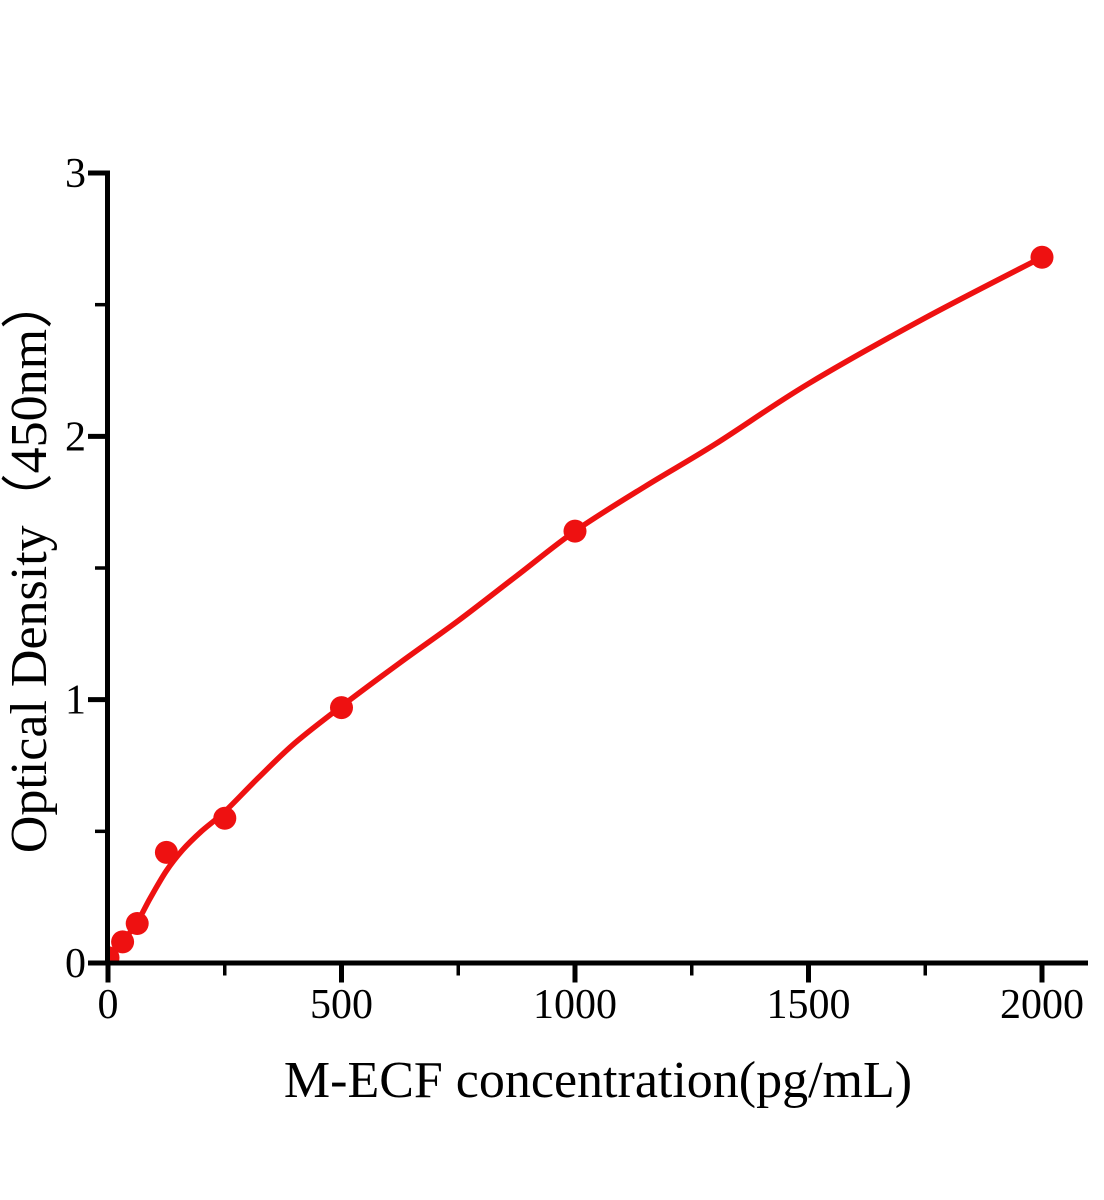 The height and width of the screenshot is (1200, 1104). What do you see at coordinates (575, 1005) in the screenshot?
I see `x-tick-label: 1000` at bounding box center [575, 1005].